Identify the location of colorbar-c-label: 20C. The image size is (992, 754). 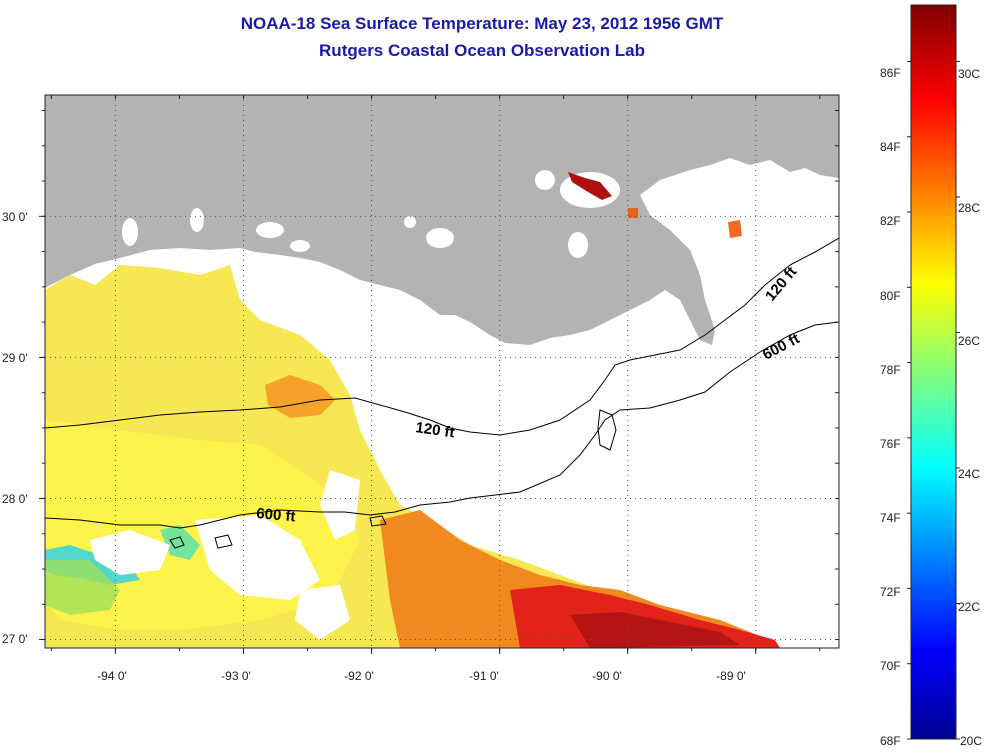
(971, 741).